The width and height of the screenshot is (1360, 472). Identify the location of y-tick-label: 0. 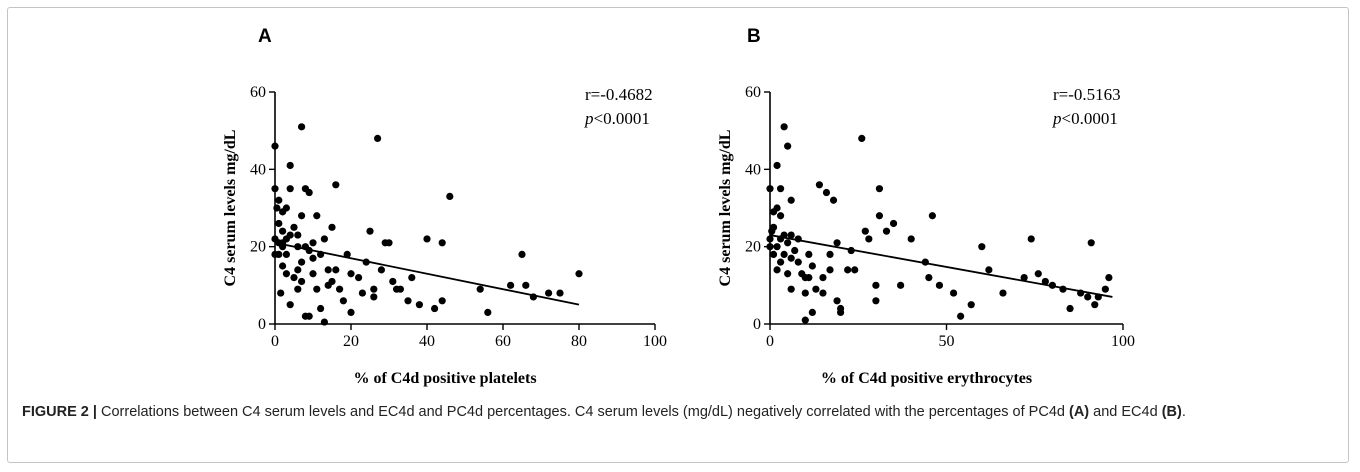
(757, 324).